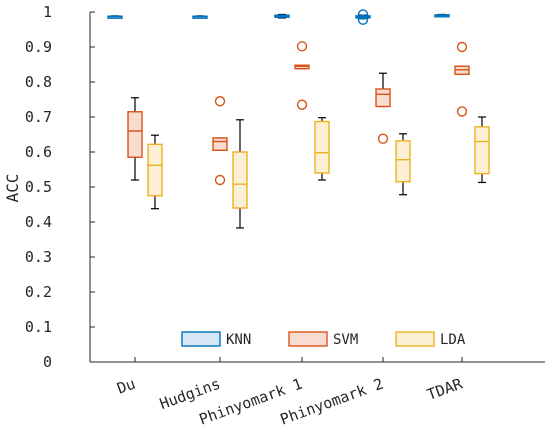  Describe the element at coordinates (445, 389) in the screenshot. I see `x-tick-label: TDAR` at that location.